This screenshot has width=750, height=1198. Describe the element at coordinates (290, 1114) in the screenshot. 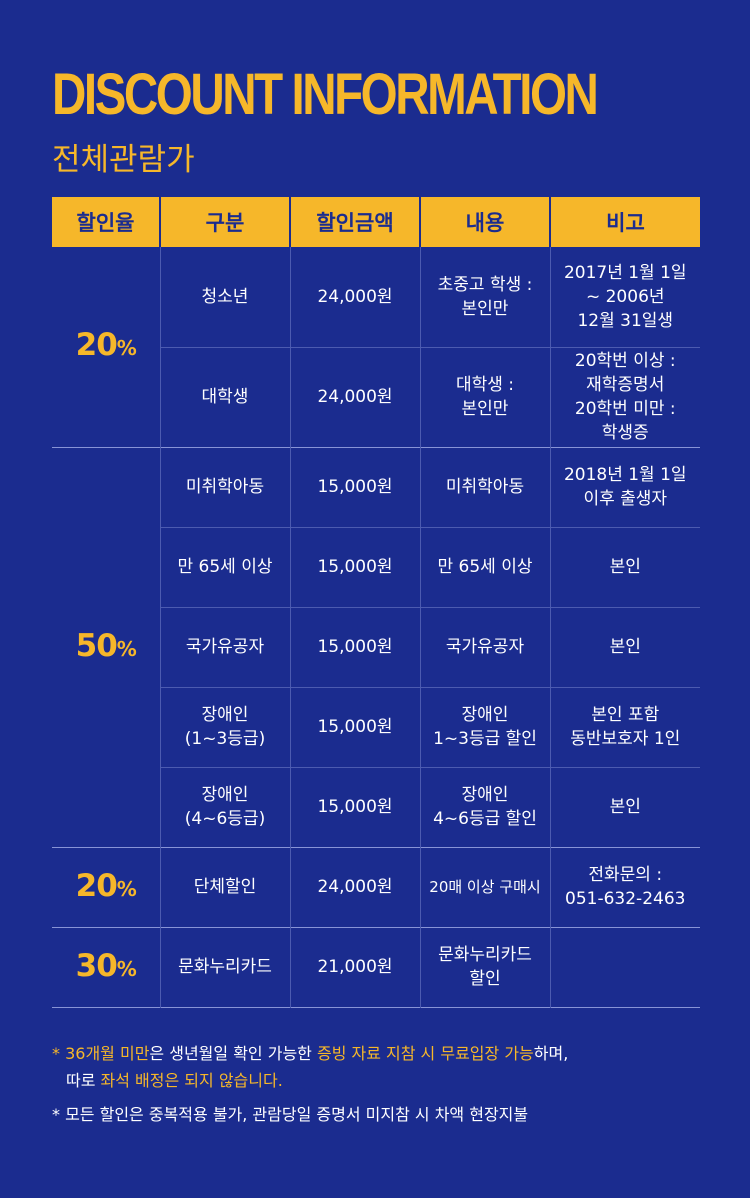

I see `note-2: * 모든 할인은 중복적용 불가, 관람당일 증명서 미지참 시 차액 현장지불` at that location.